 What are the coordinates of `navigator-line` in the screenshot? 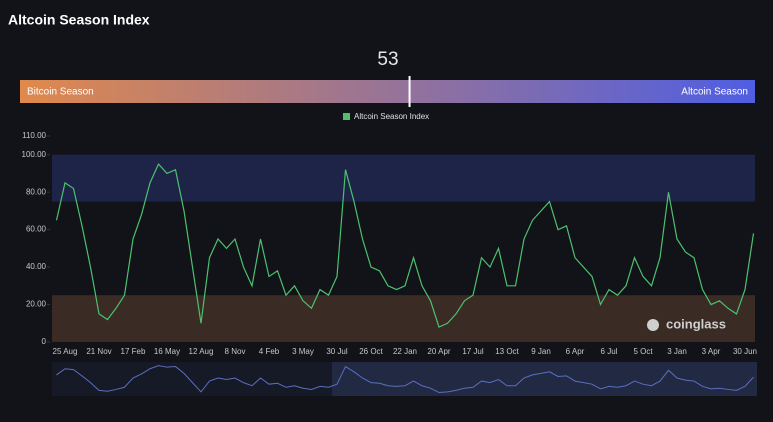 It's located at (405, 379).